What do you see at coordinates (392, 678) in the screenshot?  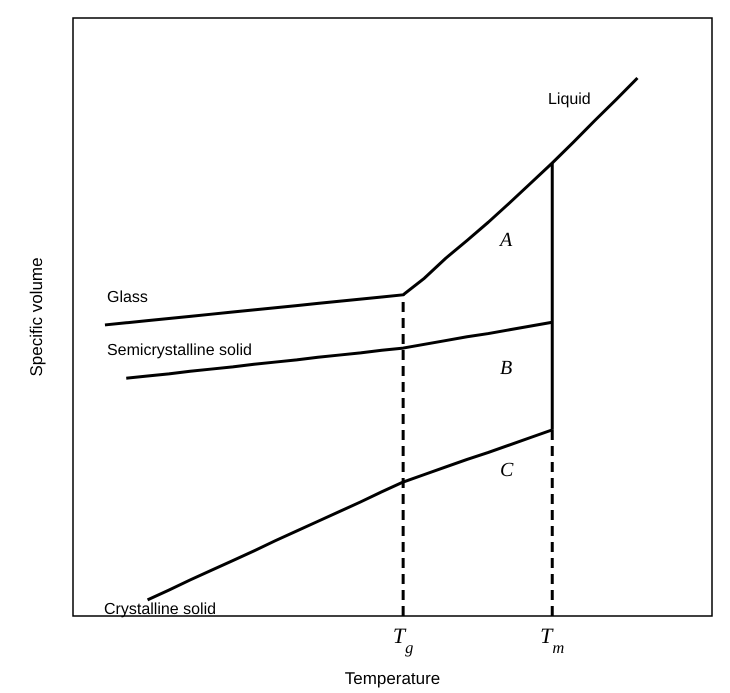 I see `x-axis-title: Temperature` at bounding box center [392, 678].